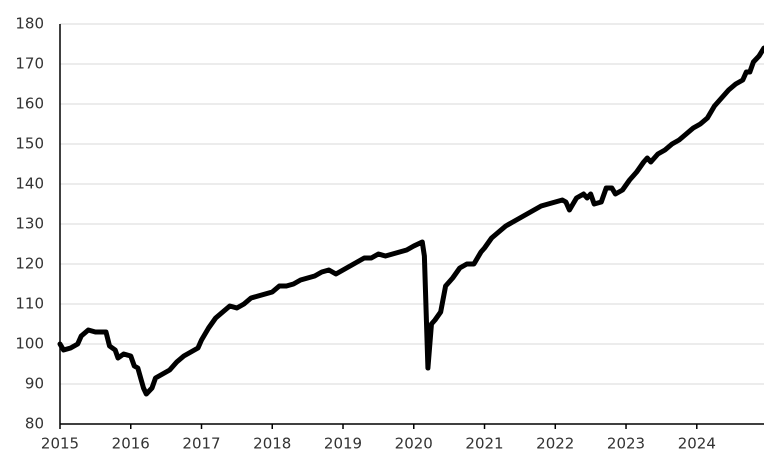  Describe the element at coordinates (29, 64) in the screenshot. I see `y-tick-label: 170` at that location.